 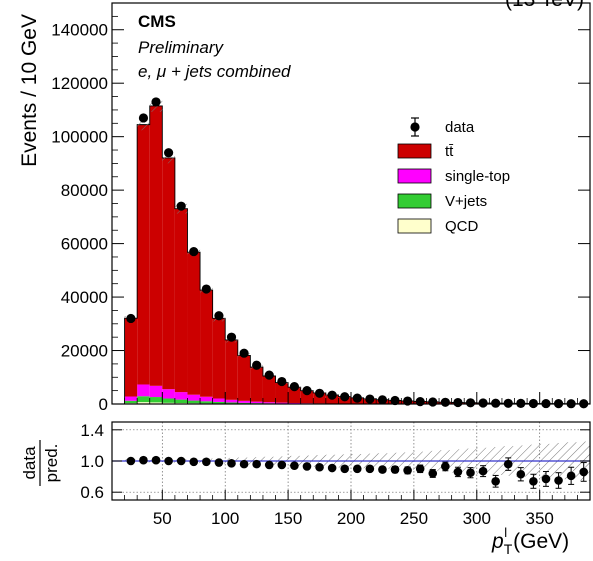 I want to click on legend: data tt̄ single-top V+jets QCD, so click(x=454, y=176).